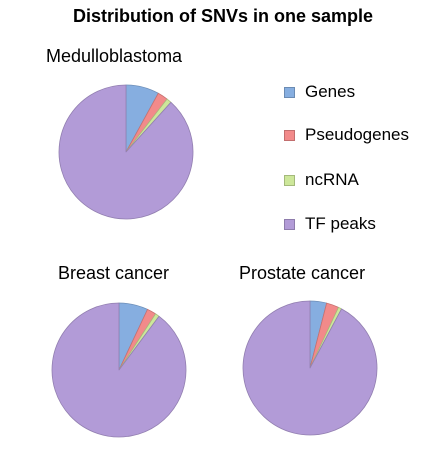 The height and width of the screenshot is (454, 446). I want to click on pie-medulloblastoma, so click(126, 152).